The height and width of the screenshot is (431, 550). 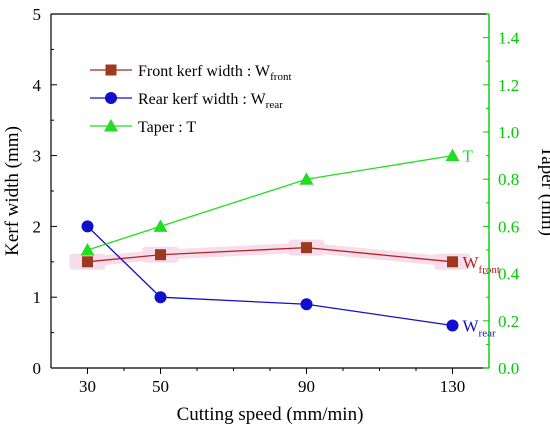 What do you see at coordinates (111, 70) in the screenshot?
I see `legend-marker-front` at bounding box center [111, 70].